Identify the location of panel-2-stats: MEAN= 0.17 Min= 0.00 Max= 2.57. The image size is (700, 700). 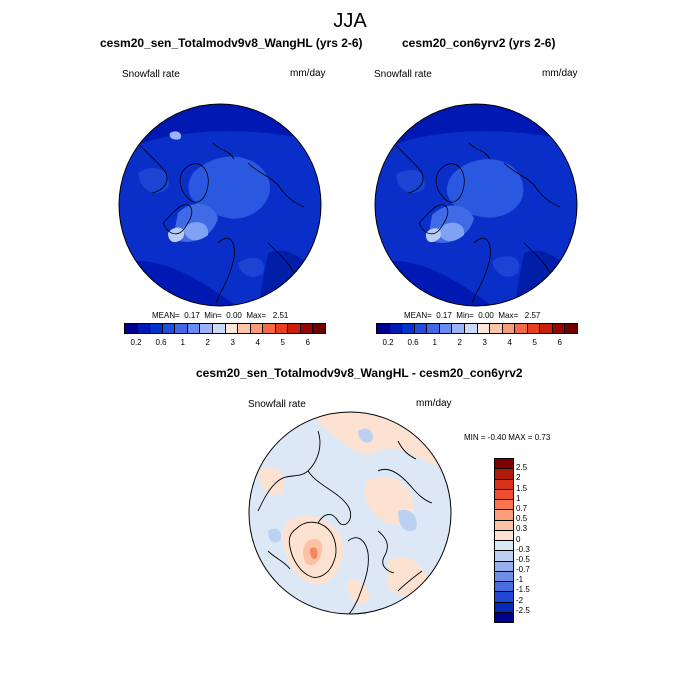
(472, 315).